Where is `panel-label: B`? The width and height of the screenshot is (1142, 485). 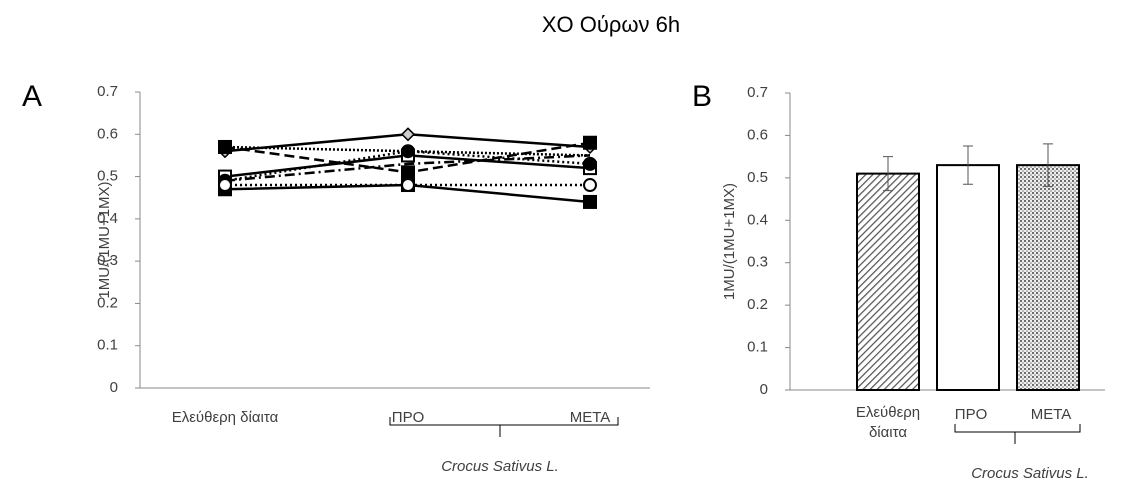
panel-label: B is located at coordinates (702, 96).